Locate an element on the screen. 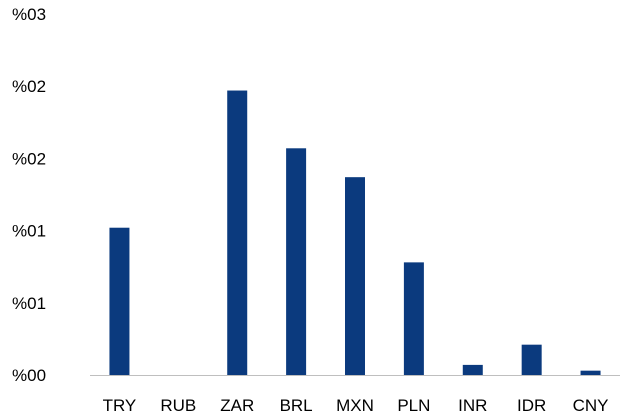  y-tick-label: %00 is located at coordinates (29, 375).